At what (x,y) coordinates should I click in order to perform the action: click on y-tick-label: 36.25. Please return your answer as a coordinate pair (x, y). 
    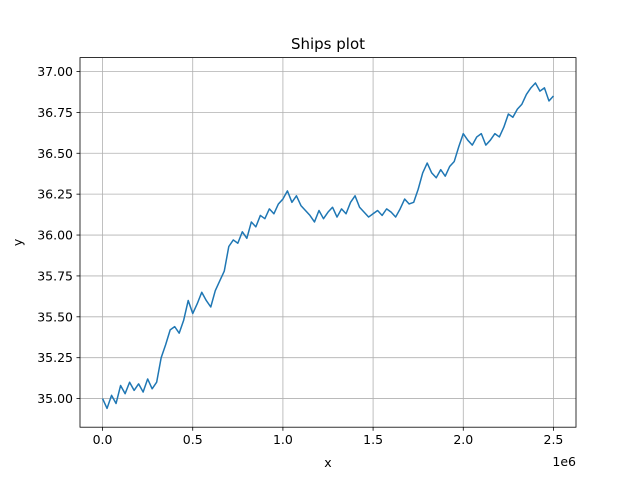
    Looking at the image, I should click on (55, 194).